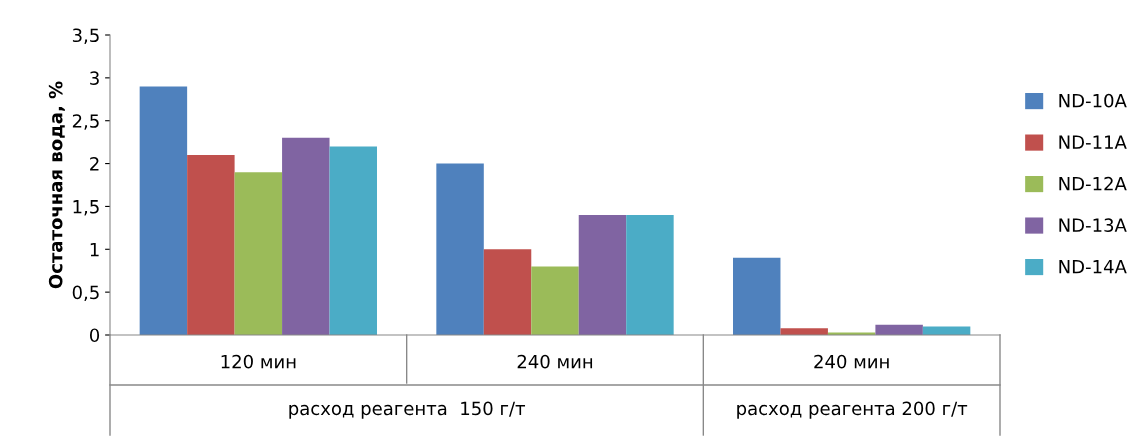  What do you see at coordinates (1093, 100) in the screenshot?
I see `legend-label: ND-10A` at bounding box center [1093, 100].